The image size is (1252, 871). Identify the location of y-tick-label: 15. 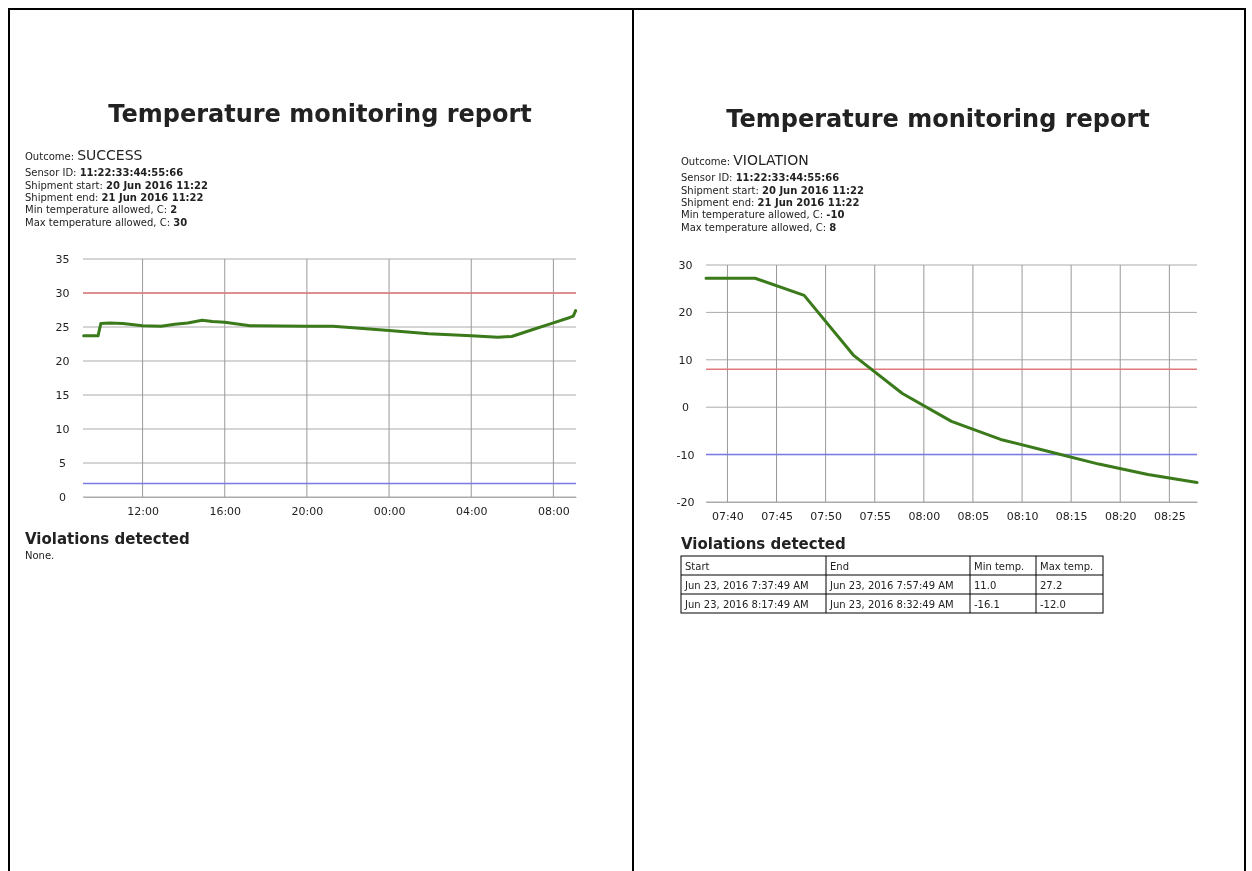
(62, 396).